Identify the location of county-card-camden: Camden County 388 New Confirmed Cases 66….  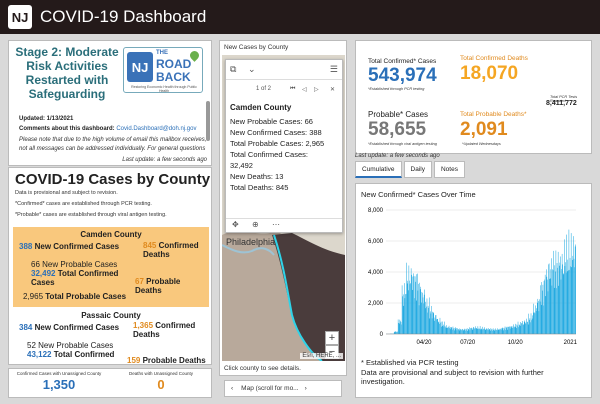
(111, 267).